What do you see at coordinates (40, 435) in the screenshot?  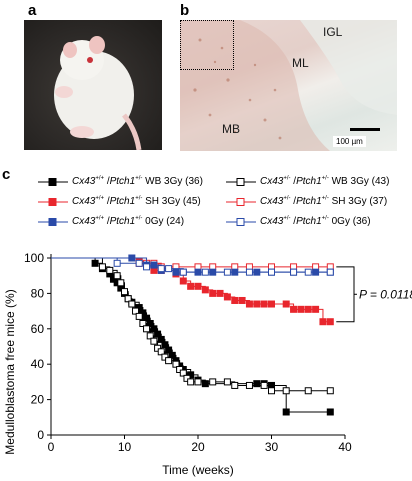 I see `y-tick-label: 0` at bounding box center [40, 435].